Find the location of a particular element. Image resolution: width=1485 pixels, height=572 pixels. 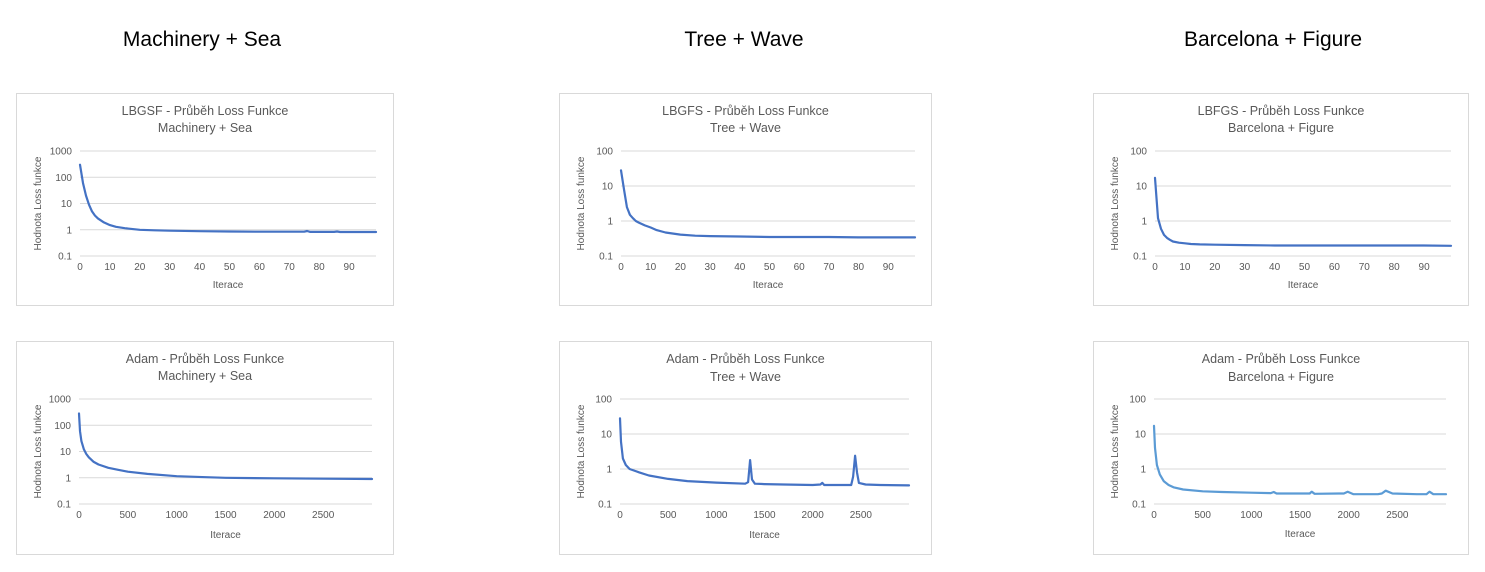

y-tick-label: 1000 is located at coordinates (61, 152).